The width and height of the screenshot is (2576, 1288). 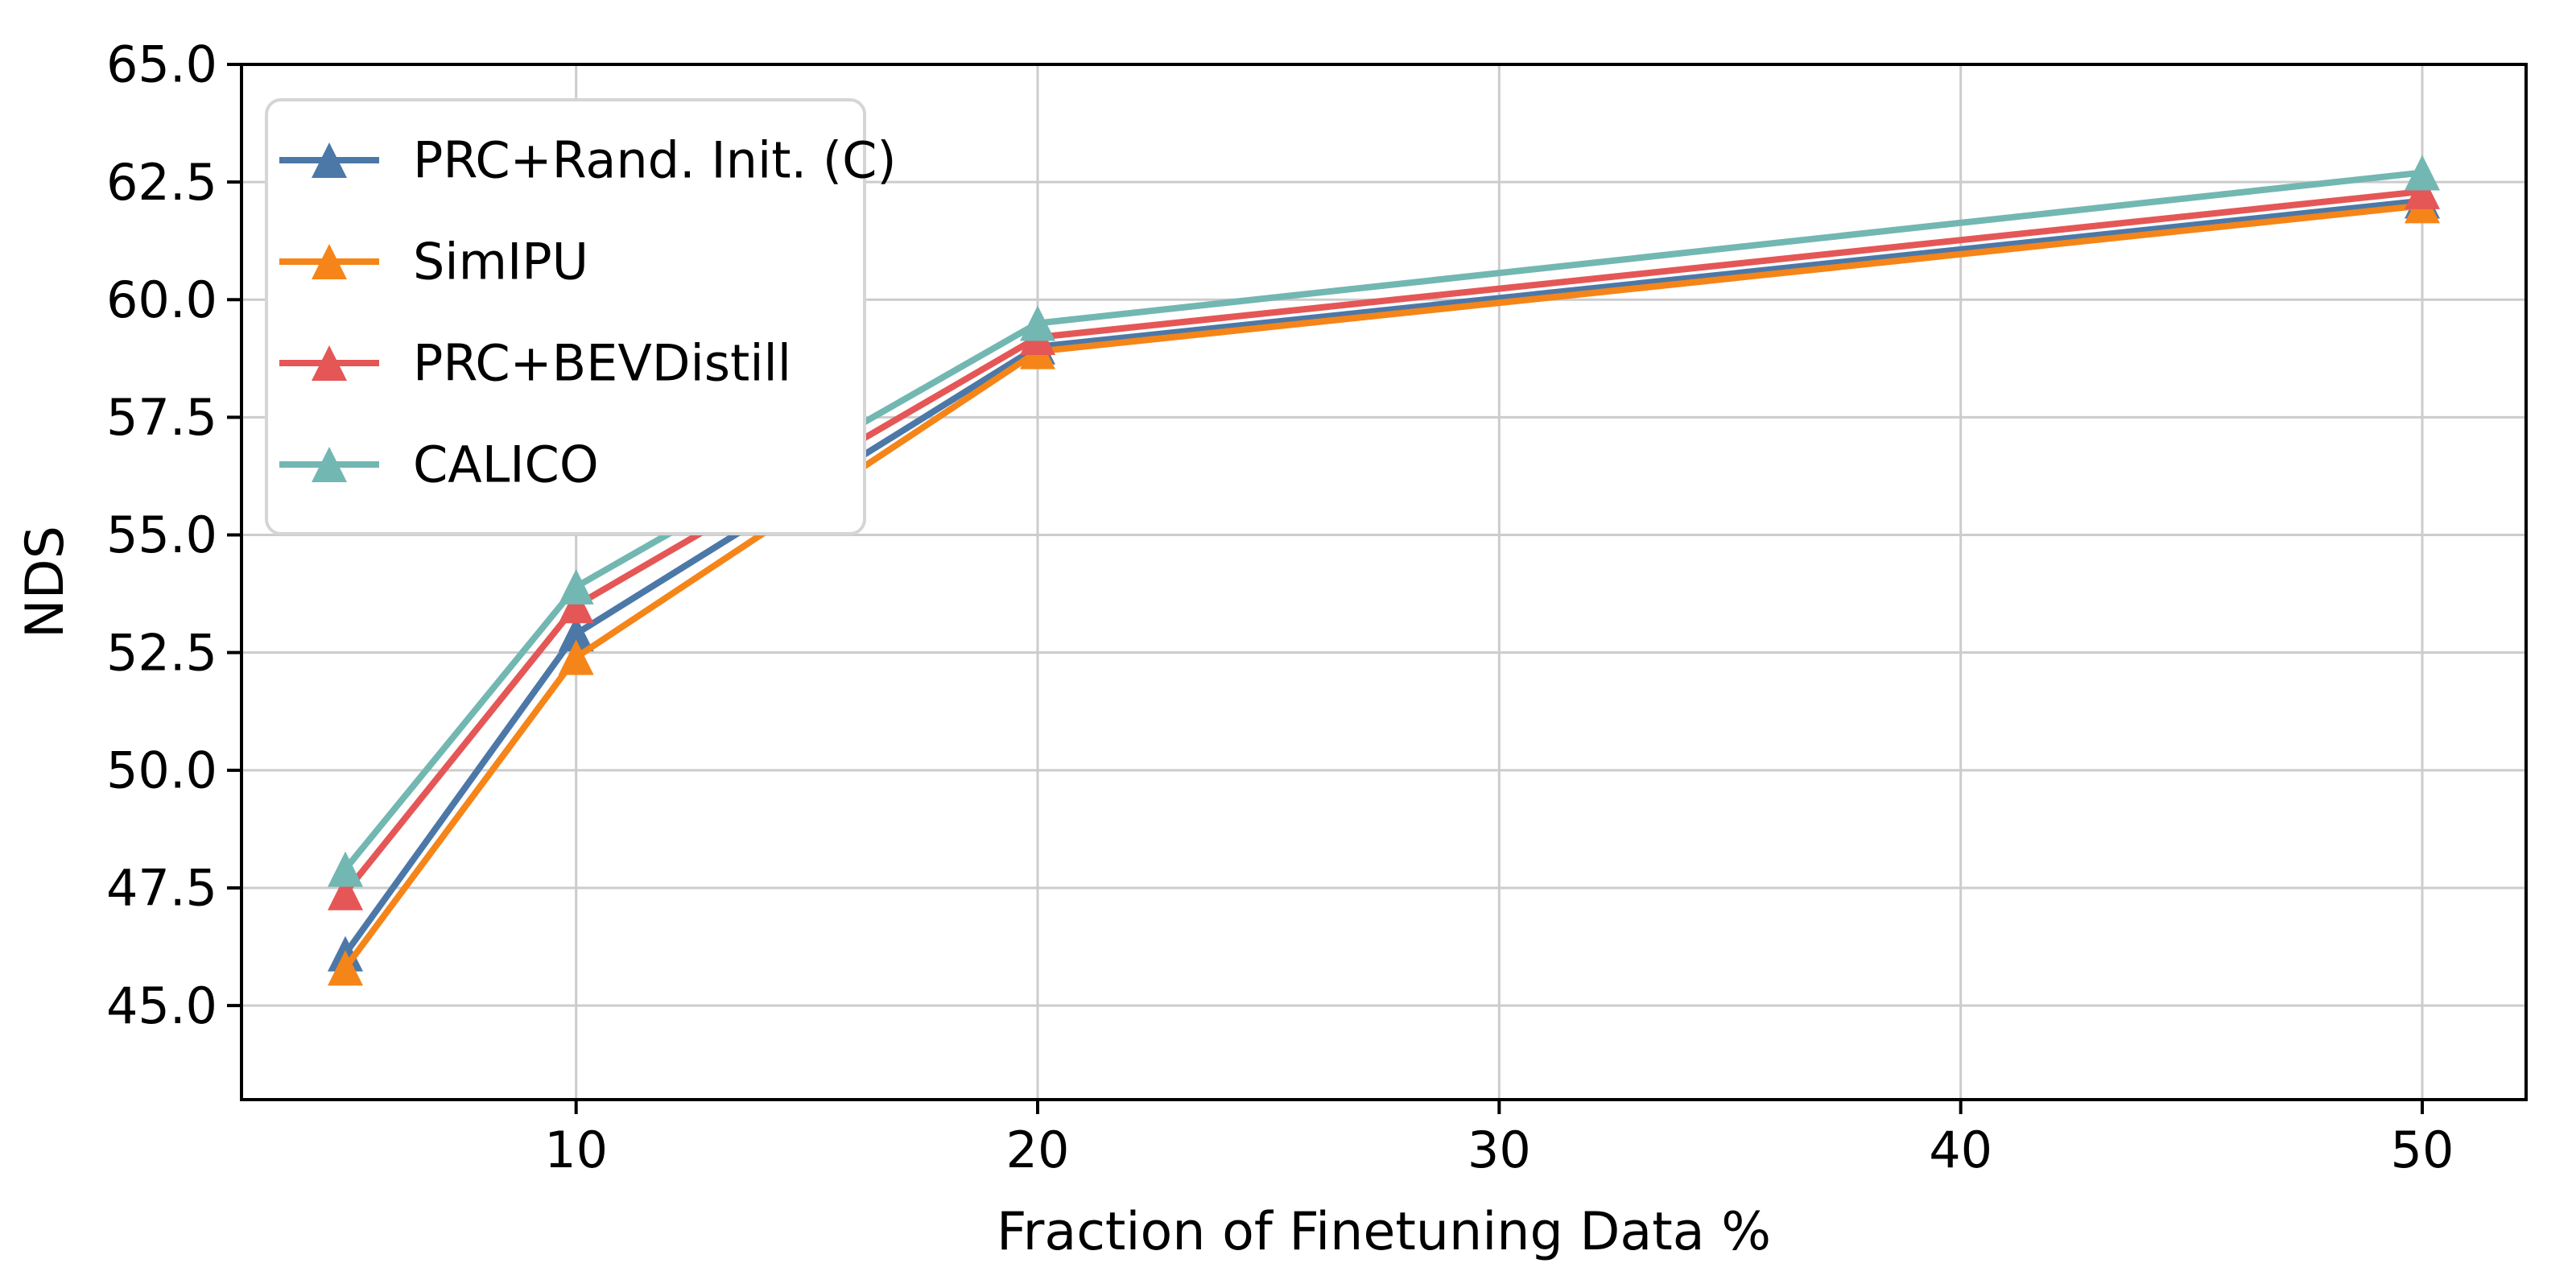 I want to click on y-tick-label: 60.0, so click(x=161, y=299).